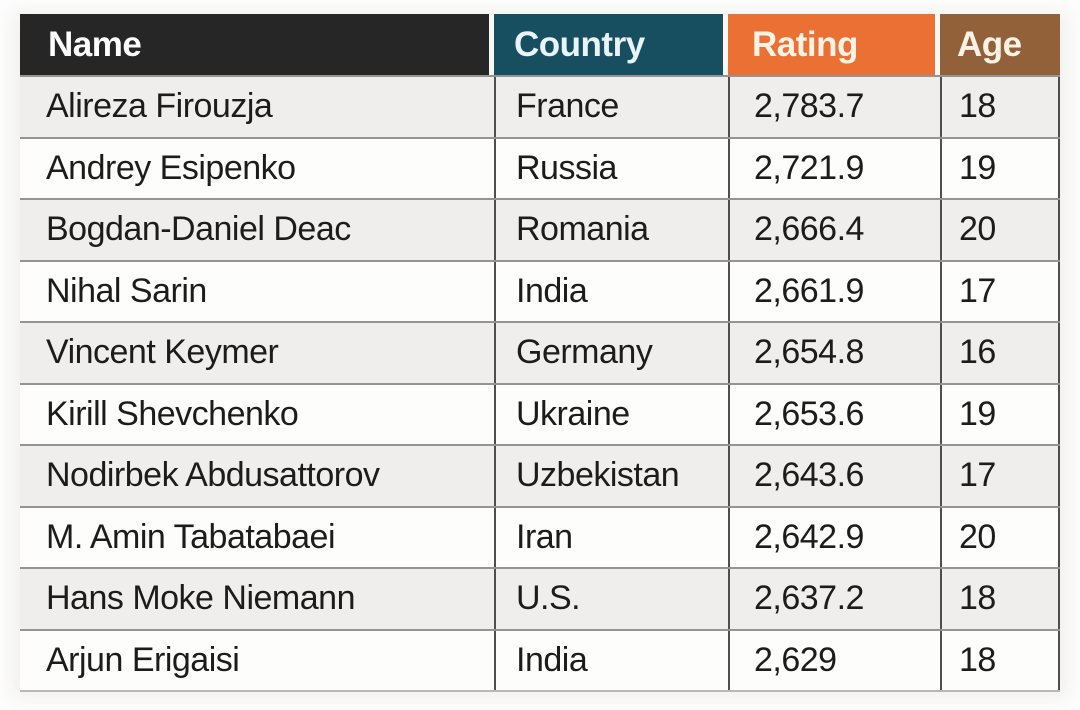 The height and width of the screenshot is (710, 1080). What do you see at coordinates (834, 291) in the screenshot?
I see `cell-rating: 2,661.9` at bounding box center [834, 291].